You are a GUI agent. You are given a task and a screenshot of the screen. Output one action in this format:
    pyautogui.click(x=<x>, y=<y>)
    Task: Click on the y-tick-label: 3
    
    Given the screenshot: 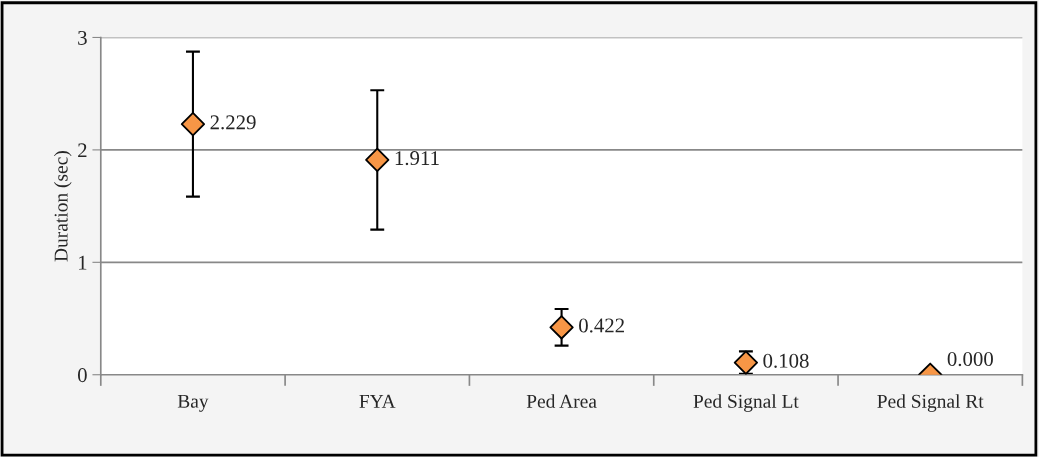 What is the action you would take?
    pyautogui.click(x=82, y=37)
    